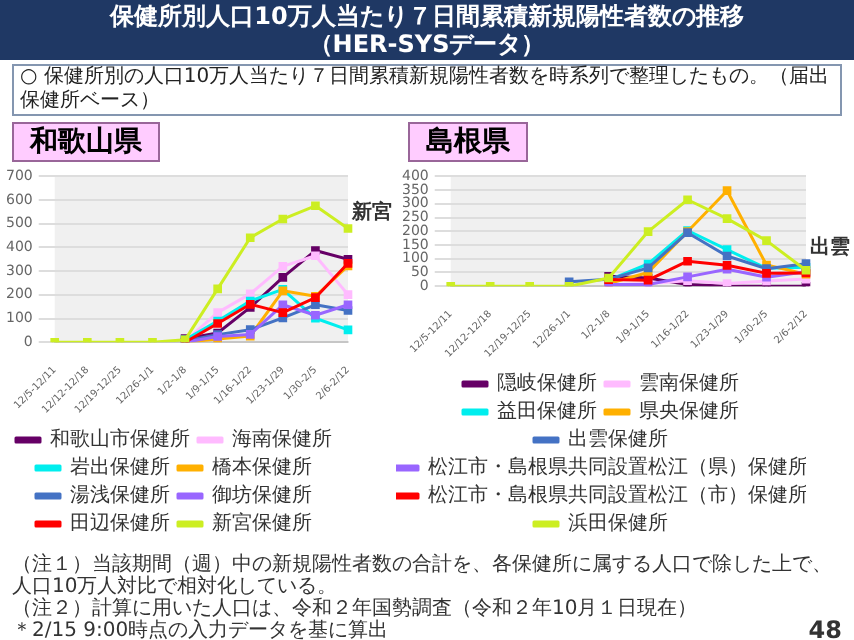  I want to click on legend-label: 海南保健所, so click(282, 439).